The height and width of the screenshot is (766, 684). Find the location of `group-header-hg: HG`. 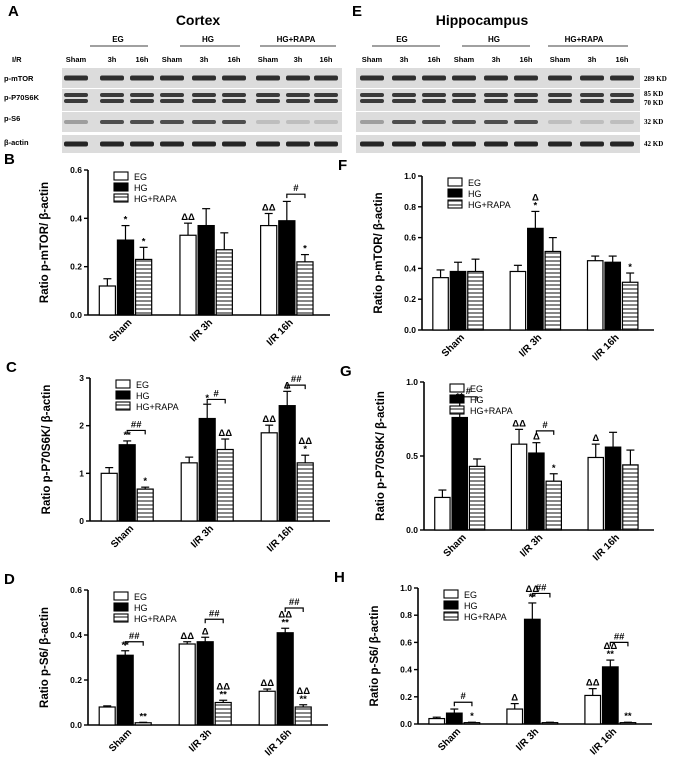

group-header-hg: HG is located at coordinates (494, 39).